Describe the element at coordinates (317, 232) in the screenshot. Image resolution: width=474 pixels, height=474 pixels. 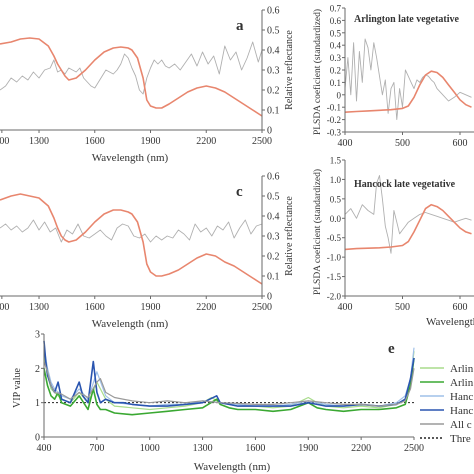
I see `panel-d-y-axis-label: PLSDA coeficient (standardized)` at that location.